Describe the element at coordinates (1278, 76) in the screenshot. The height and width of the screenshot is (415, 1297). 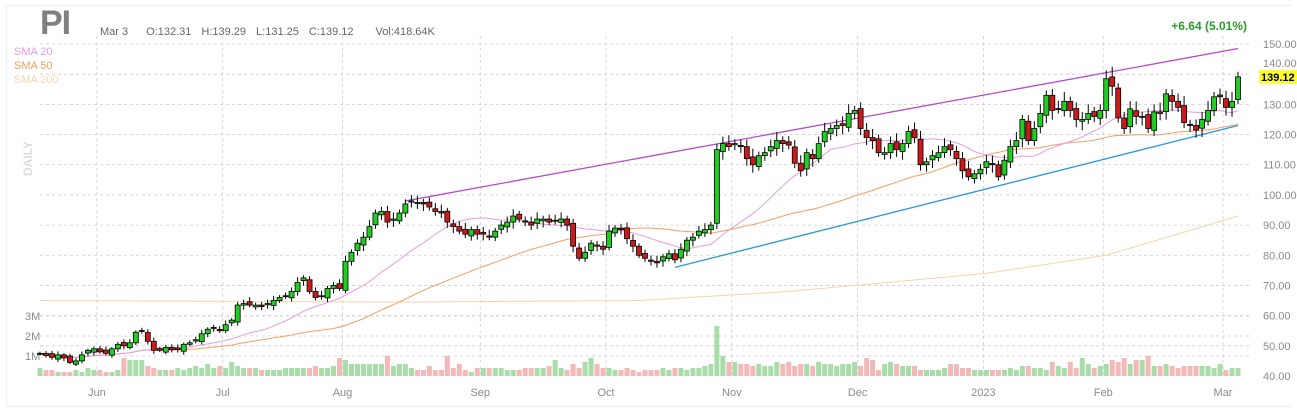
I see `last-price-tag` at that location.